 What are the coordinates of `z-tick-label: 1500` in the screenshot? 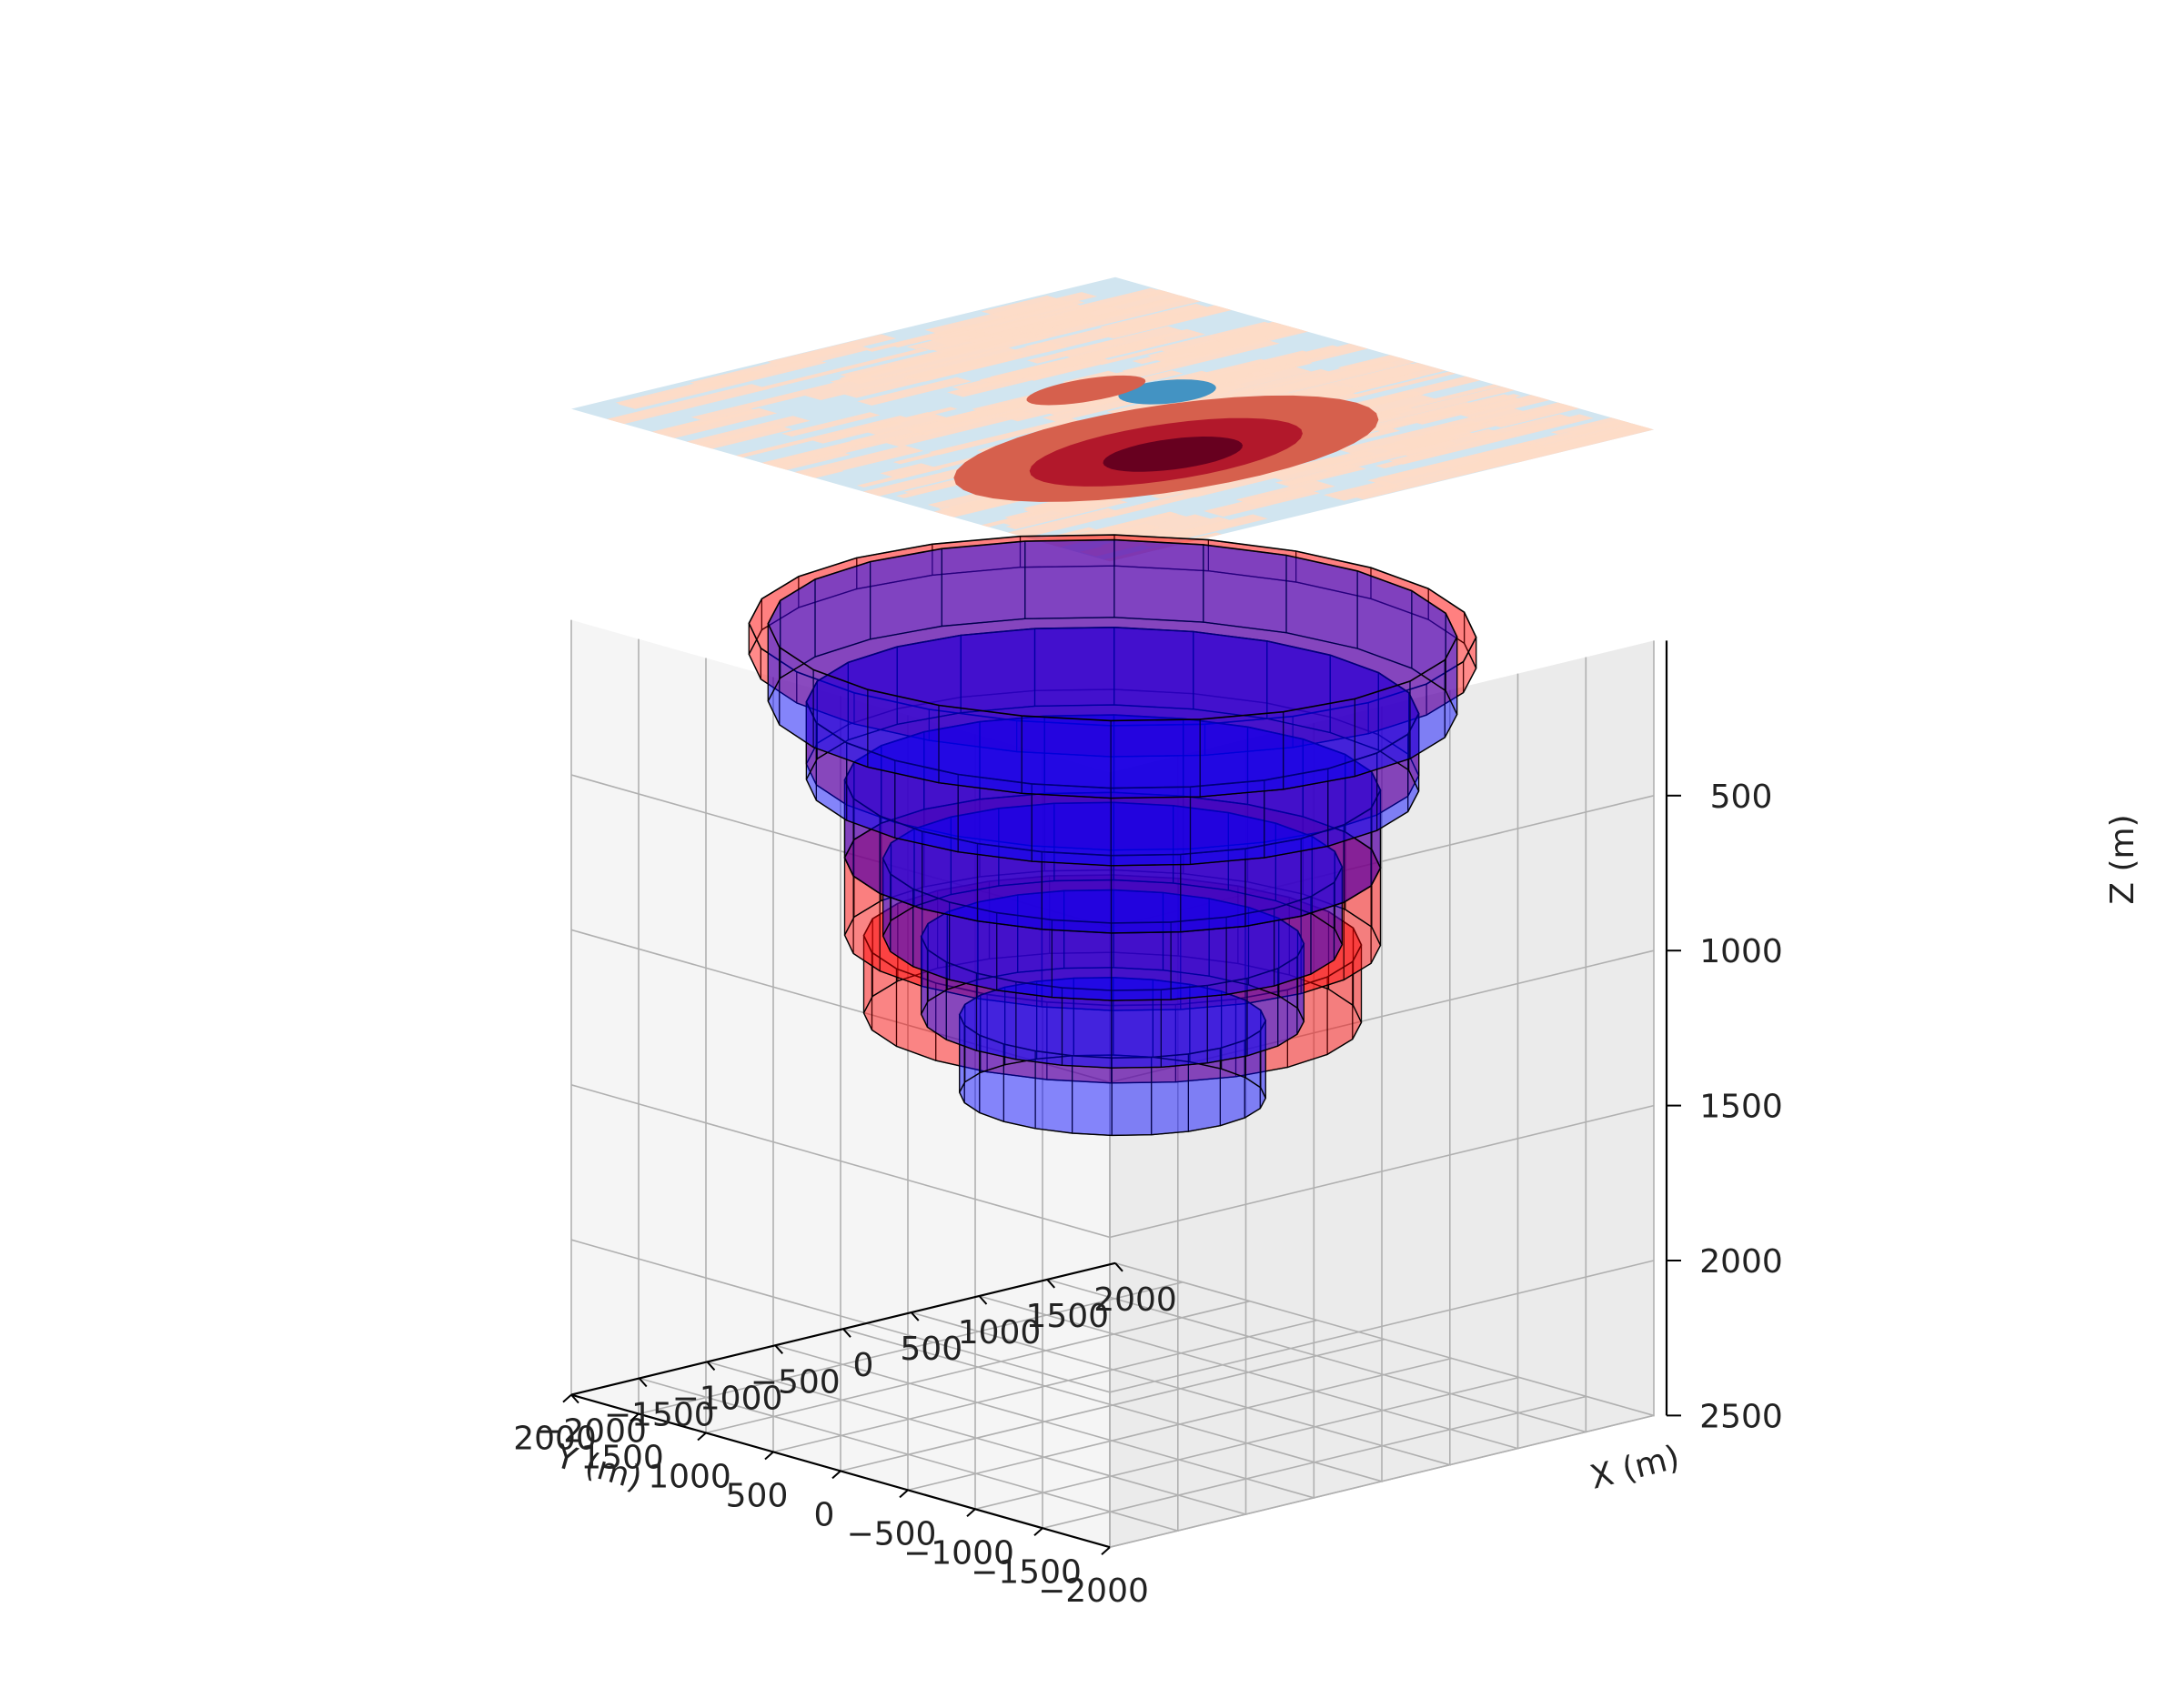 It's located at (1741, 1107).